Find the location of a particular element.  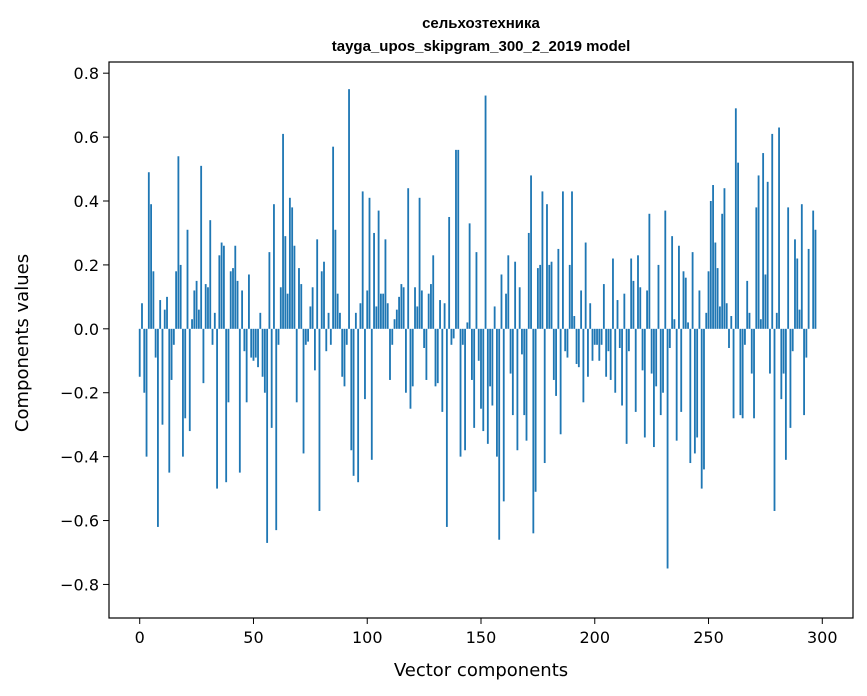

x-tick-label: 250 is located at coordinates (708, 637).